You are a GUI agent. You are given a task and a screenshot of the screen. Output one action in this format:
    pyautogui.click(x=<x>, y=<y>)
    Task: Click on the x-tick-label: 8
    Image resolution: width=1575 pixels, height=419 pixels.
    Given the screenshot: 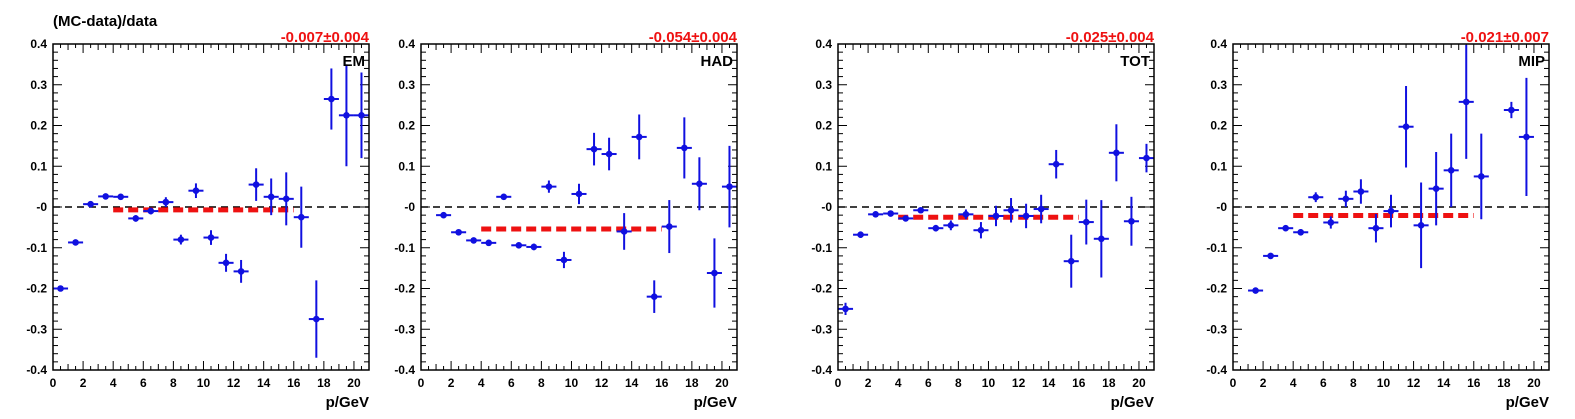 What is the action you would take?
    pyautogui.click(x=1353, y=383)
    